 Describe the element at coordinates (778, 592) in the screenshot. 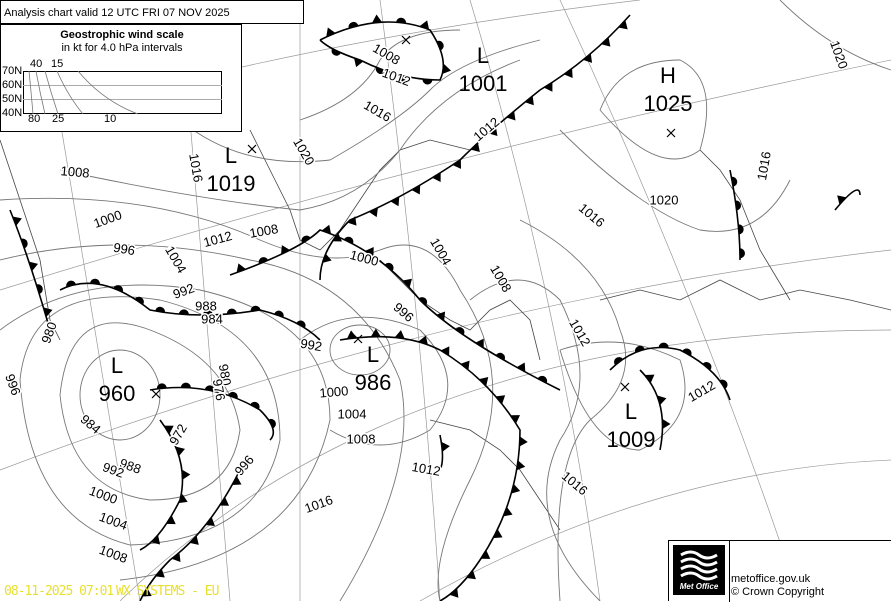

I see `copyright: © Crown Copyright` at that location.